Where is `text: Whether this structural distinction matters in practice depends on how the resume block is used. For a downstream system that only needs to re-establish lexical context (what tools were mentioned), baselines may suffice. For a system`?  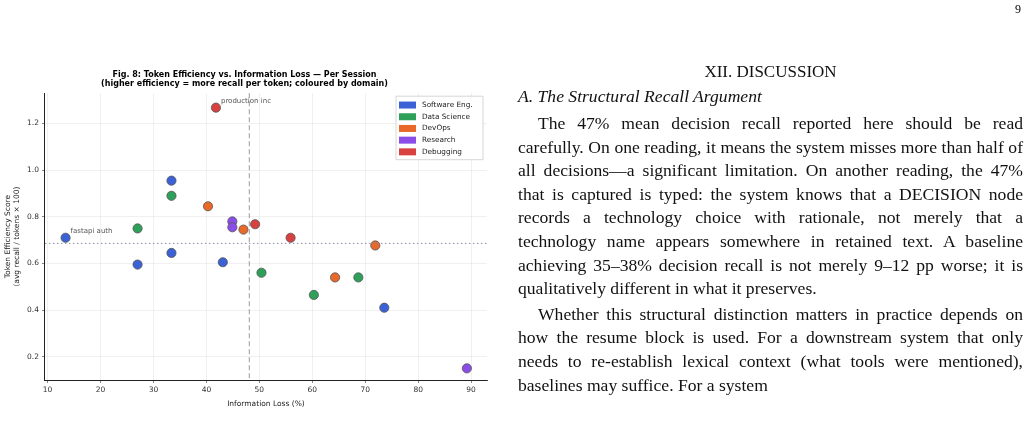
text: Whether this structural distinction matters in practice depends on how the resume block is used. For a downstream system that only needs to re-establish lexical context (what tools were mentioned), baselines may suffice. For a system is located at coordinates (770, 349).